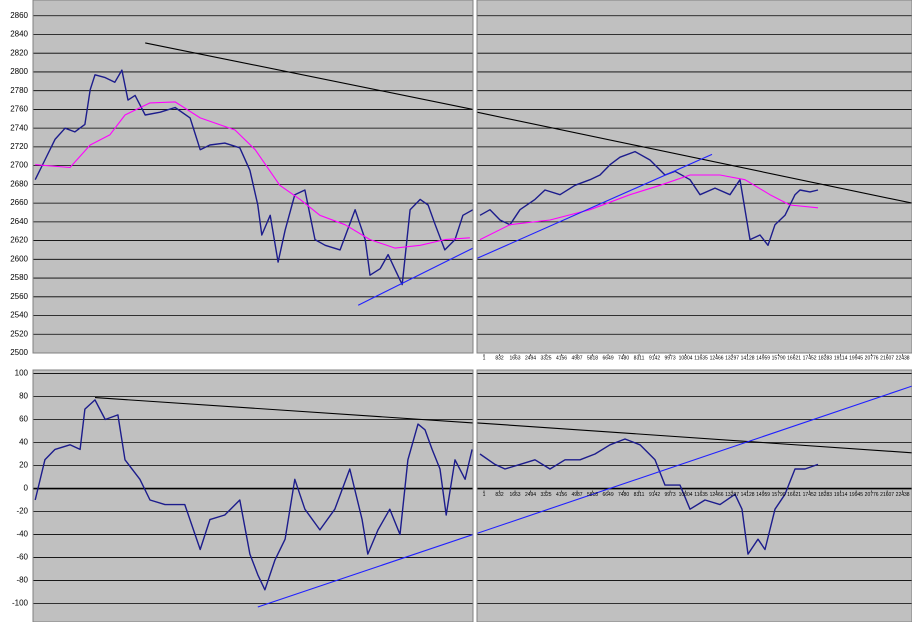 The image size is (912, 622). I want to click on y-tick-label: 0, so click(26, 488).